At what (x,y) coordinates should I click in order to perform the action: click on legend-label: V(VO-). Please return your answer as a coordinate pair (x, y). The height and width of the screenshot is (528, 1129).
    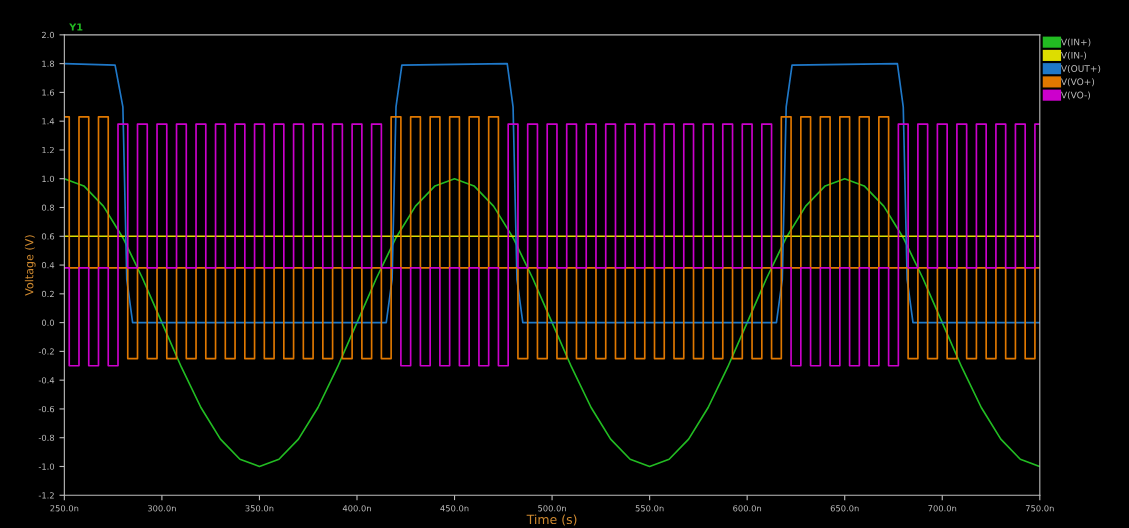
    Looking at the image, I should click on (1076, 95).